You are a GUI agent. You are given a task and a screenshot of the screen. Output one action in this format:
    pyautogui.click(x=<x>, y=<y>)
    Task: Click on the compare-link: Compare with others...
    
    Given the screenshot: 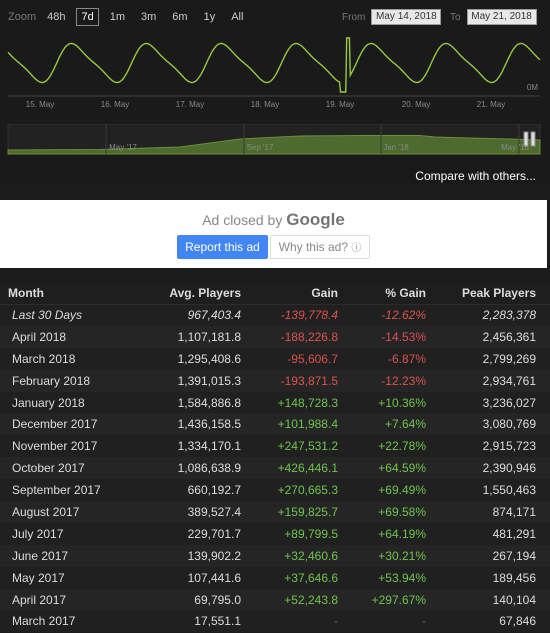 What is the action you would take?
    pyautogui.click(x=475, y=176)
    